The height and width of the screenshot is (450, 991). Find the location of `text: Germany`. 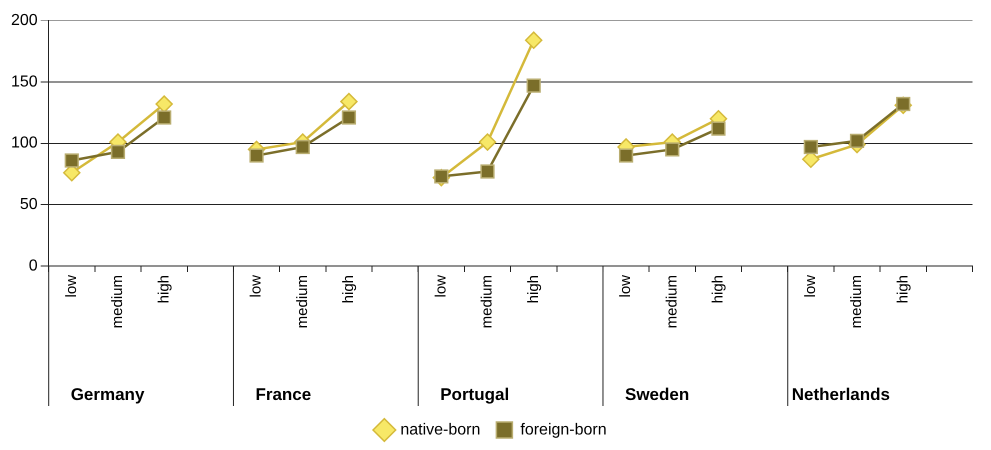

text: Germany is located at coordinates (107, 394).